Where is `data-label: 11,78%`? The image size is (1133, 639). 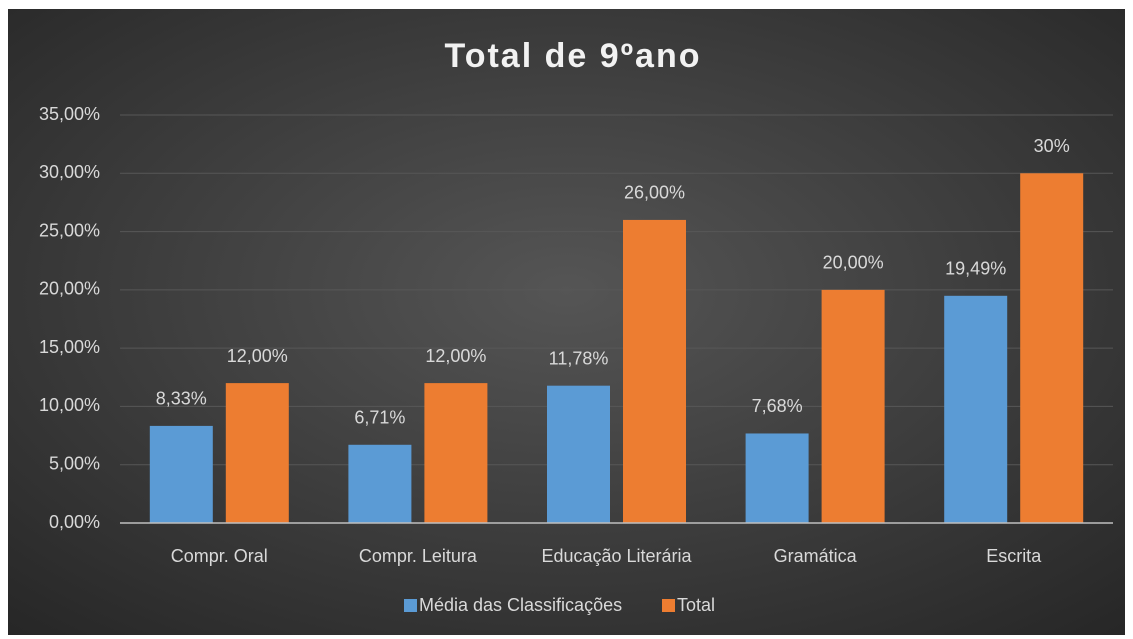
data-label: 11,78% is located at coordinates (579, 358).